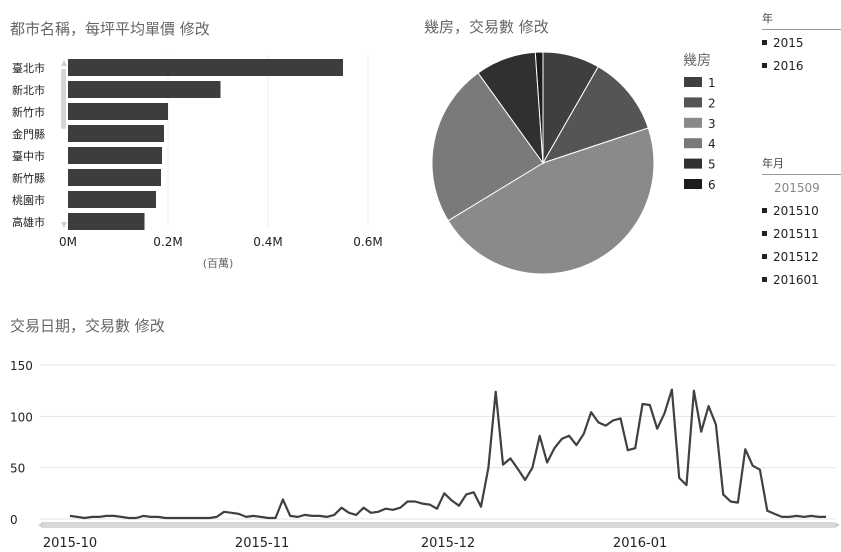 The height and width of the screenshot is (552, 841). Describe the element at coordinates (28, 68) in the screenshot. I see `bar-category-label: 臺北市` at that location.